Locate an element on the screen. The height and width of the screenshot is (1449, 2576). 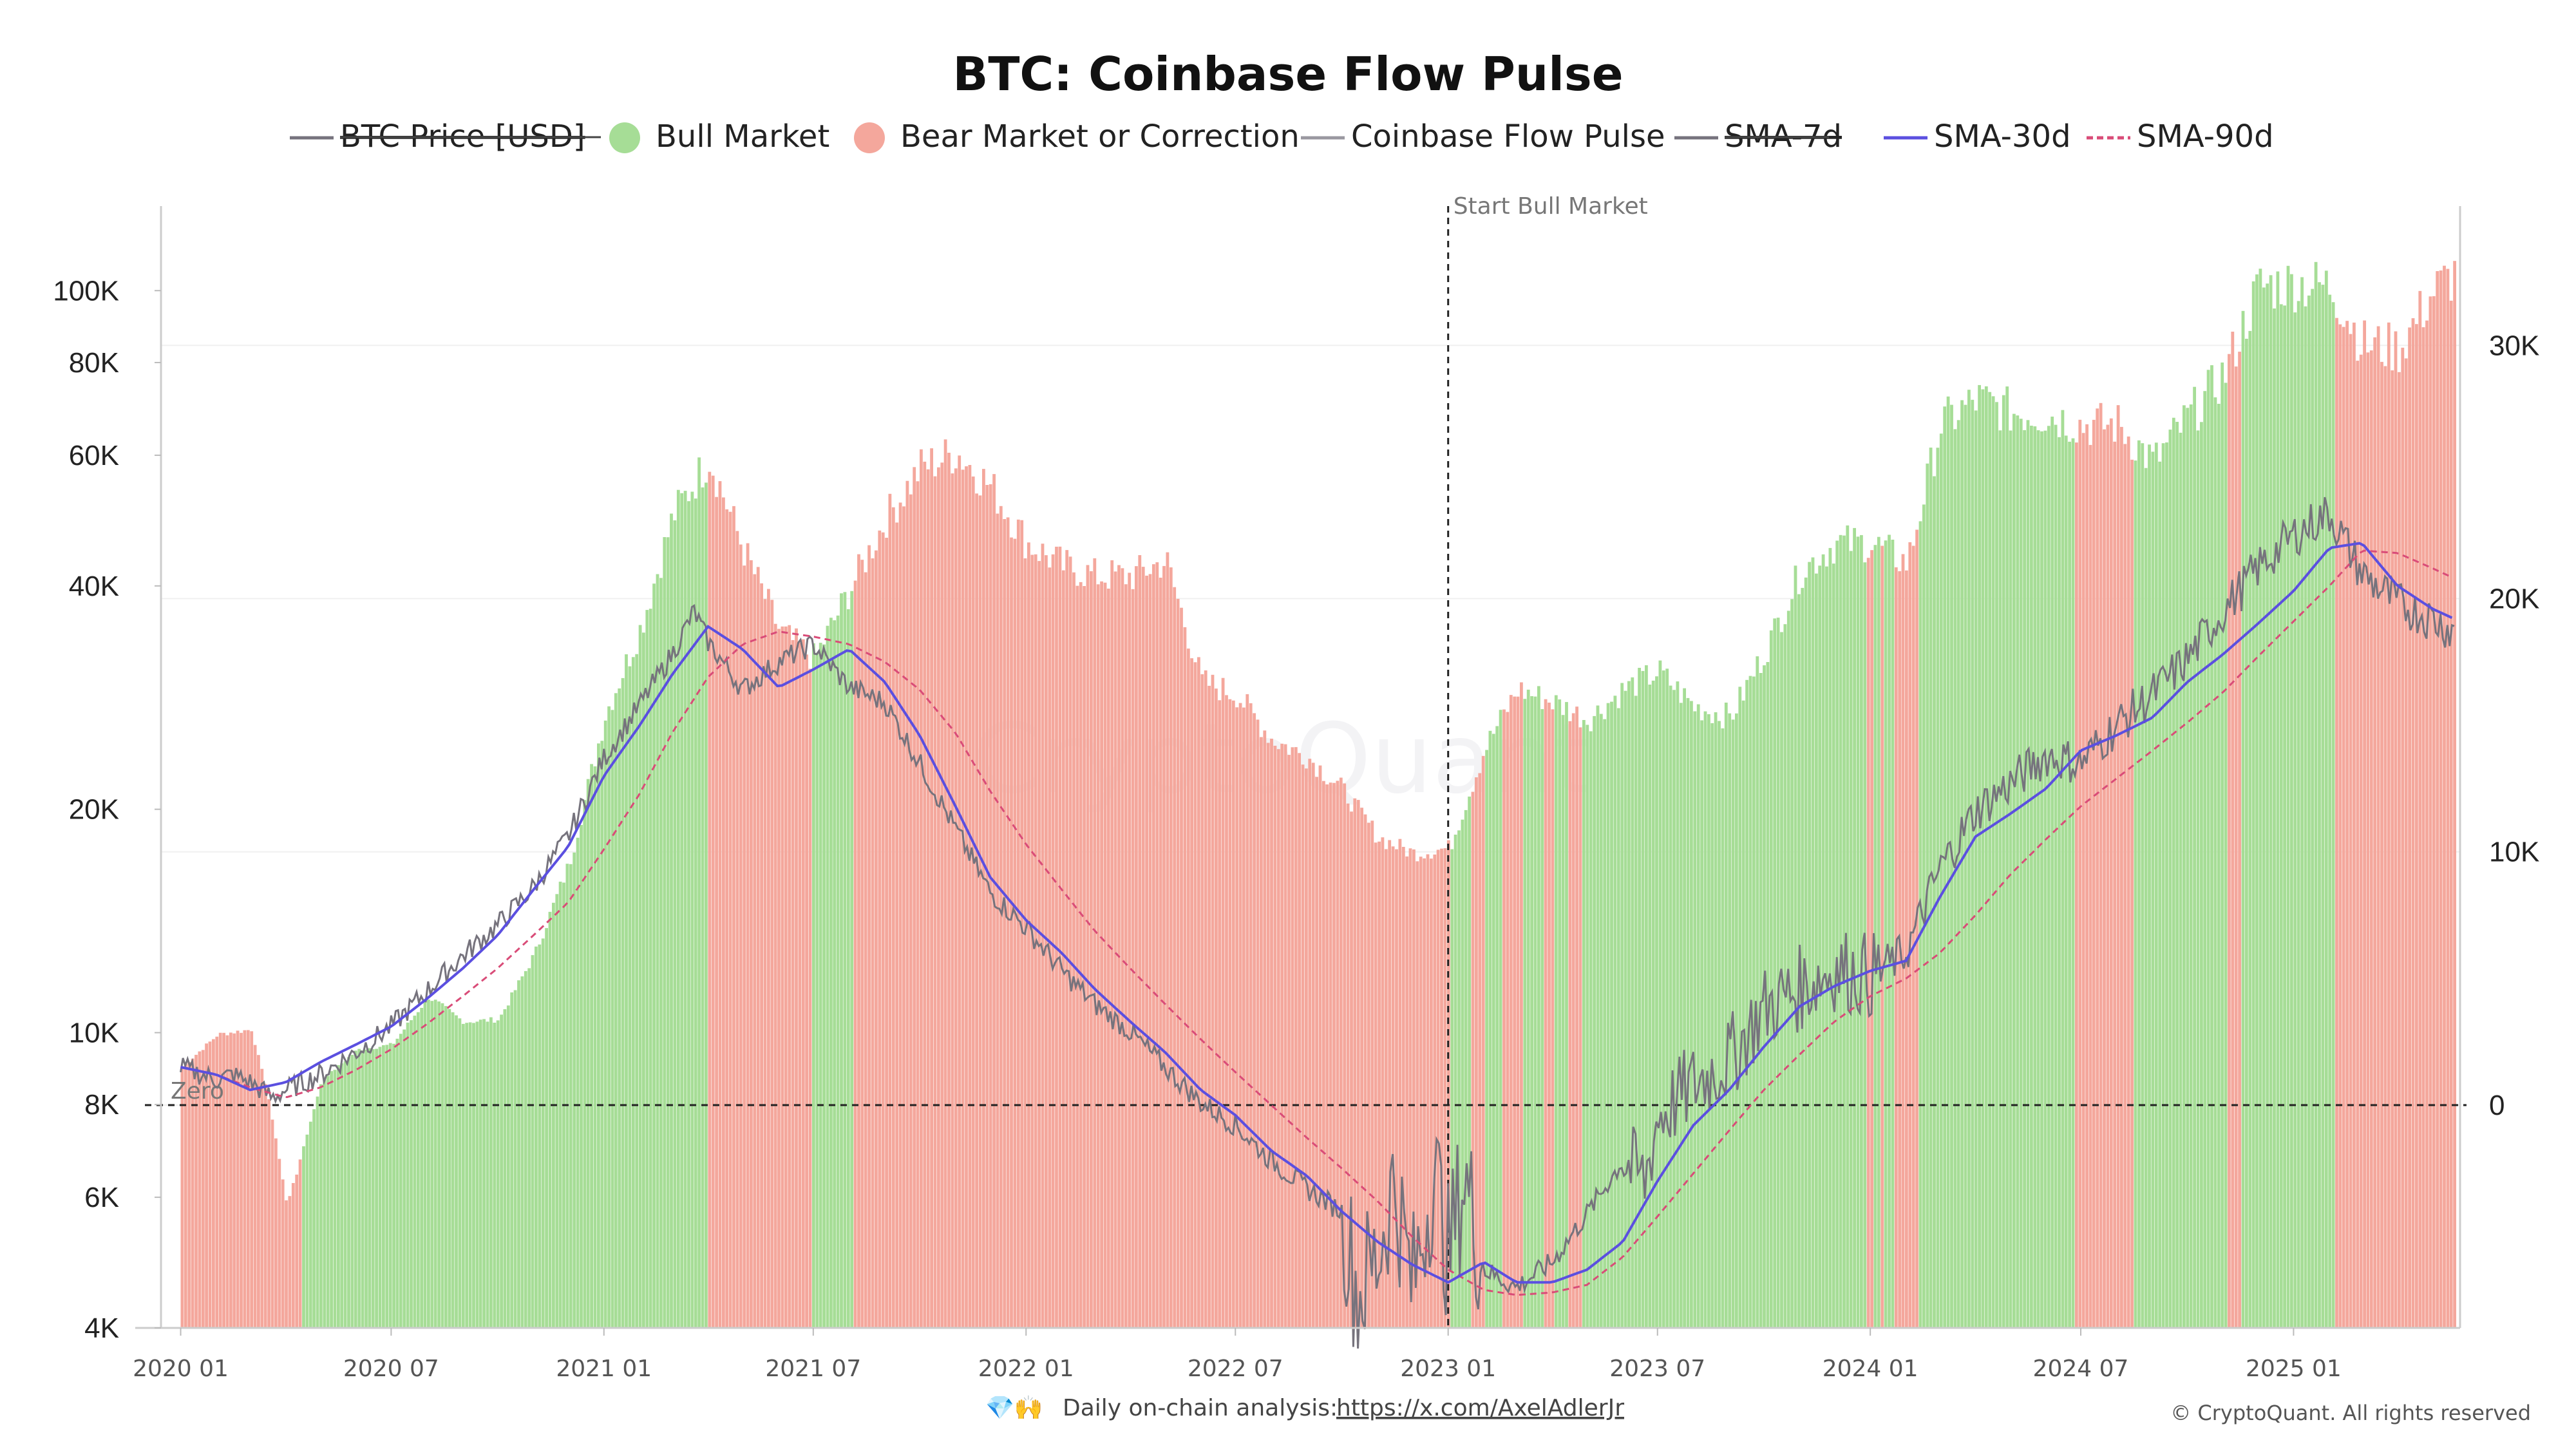
legend-item: BTC Price [USD] is located at coordinates (446, 136).